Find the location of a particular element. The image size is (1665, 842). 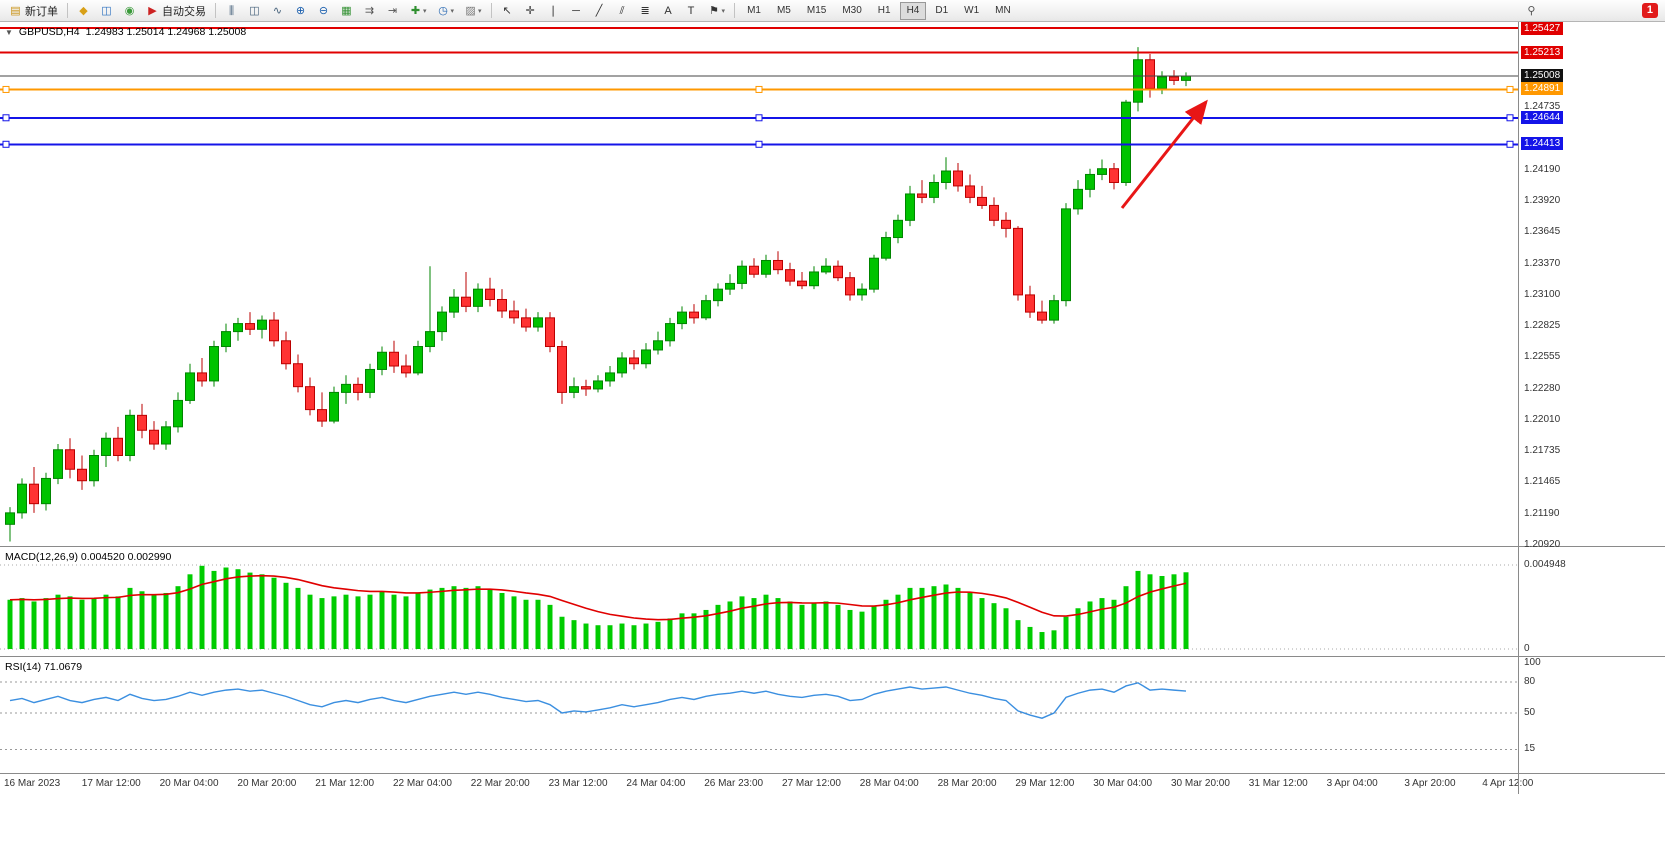

market-watch-icon: ◫ is located at coordinates (106, 10).